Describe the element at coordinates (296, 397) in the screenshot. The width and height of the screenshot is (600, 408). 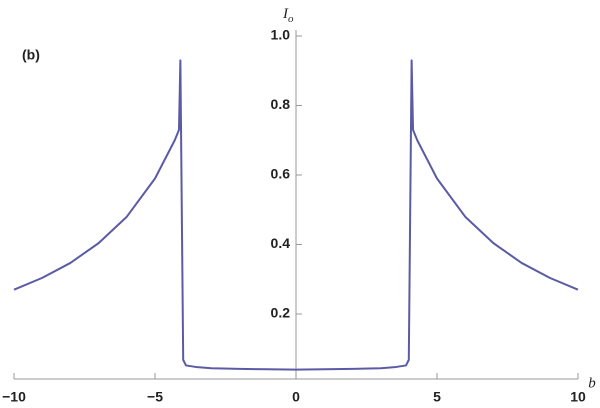
I see `x-tick-label: 0` at that location.